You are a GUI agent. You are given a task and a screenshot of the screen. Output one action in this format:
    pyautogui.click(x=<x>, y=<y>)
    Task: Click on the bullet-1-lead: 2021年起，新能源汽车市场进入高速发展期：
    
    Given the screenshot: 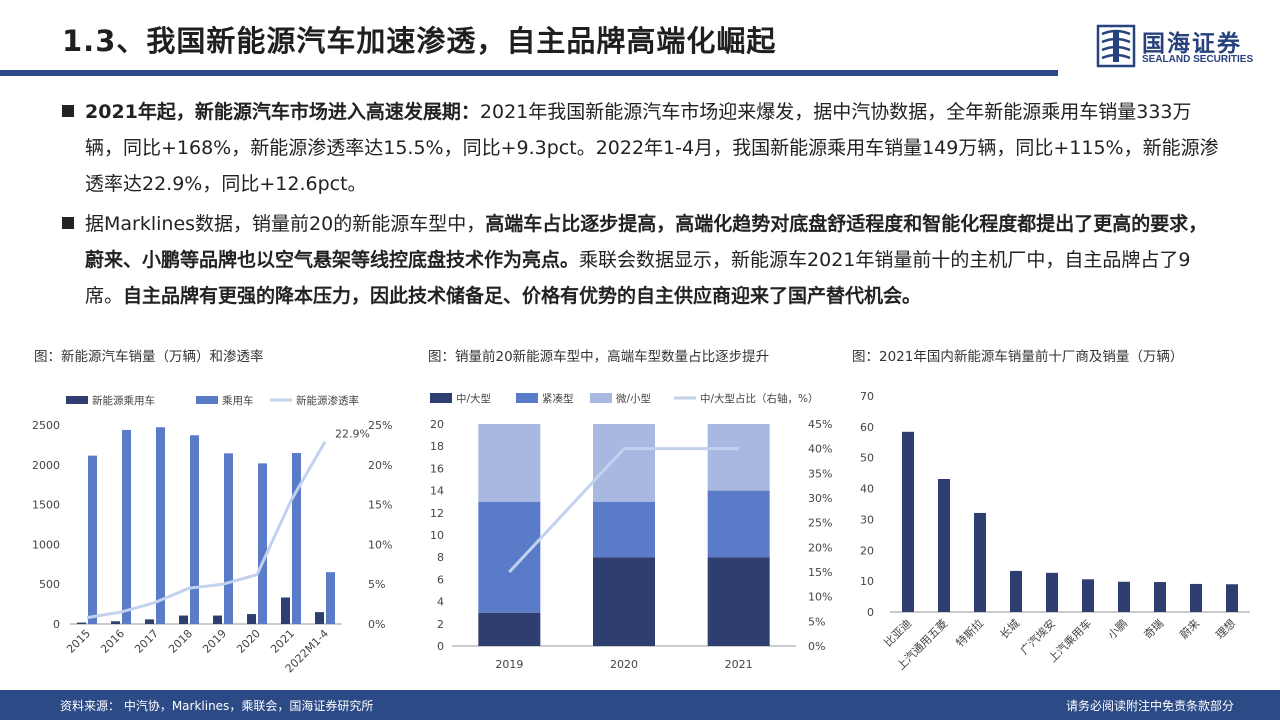 What is the action you would take?
    pyautogui.click(x=282, y=112)
    